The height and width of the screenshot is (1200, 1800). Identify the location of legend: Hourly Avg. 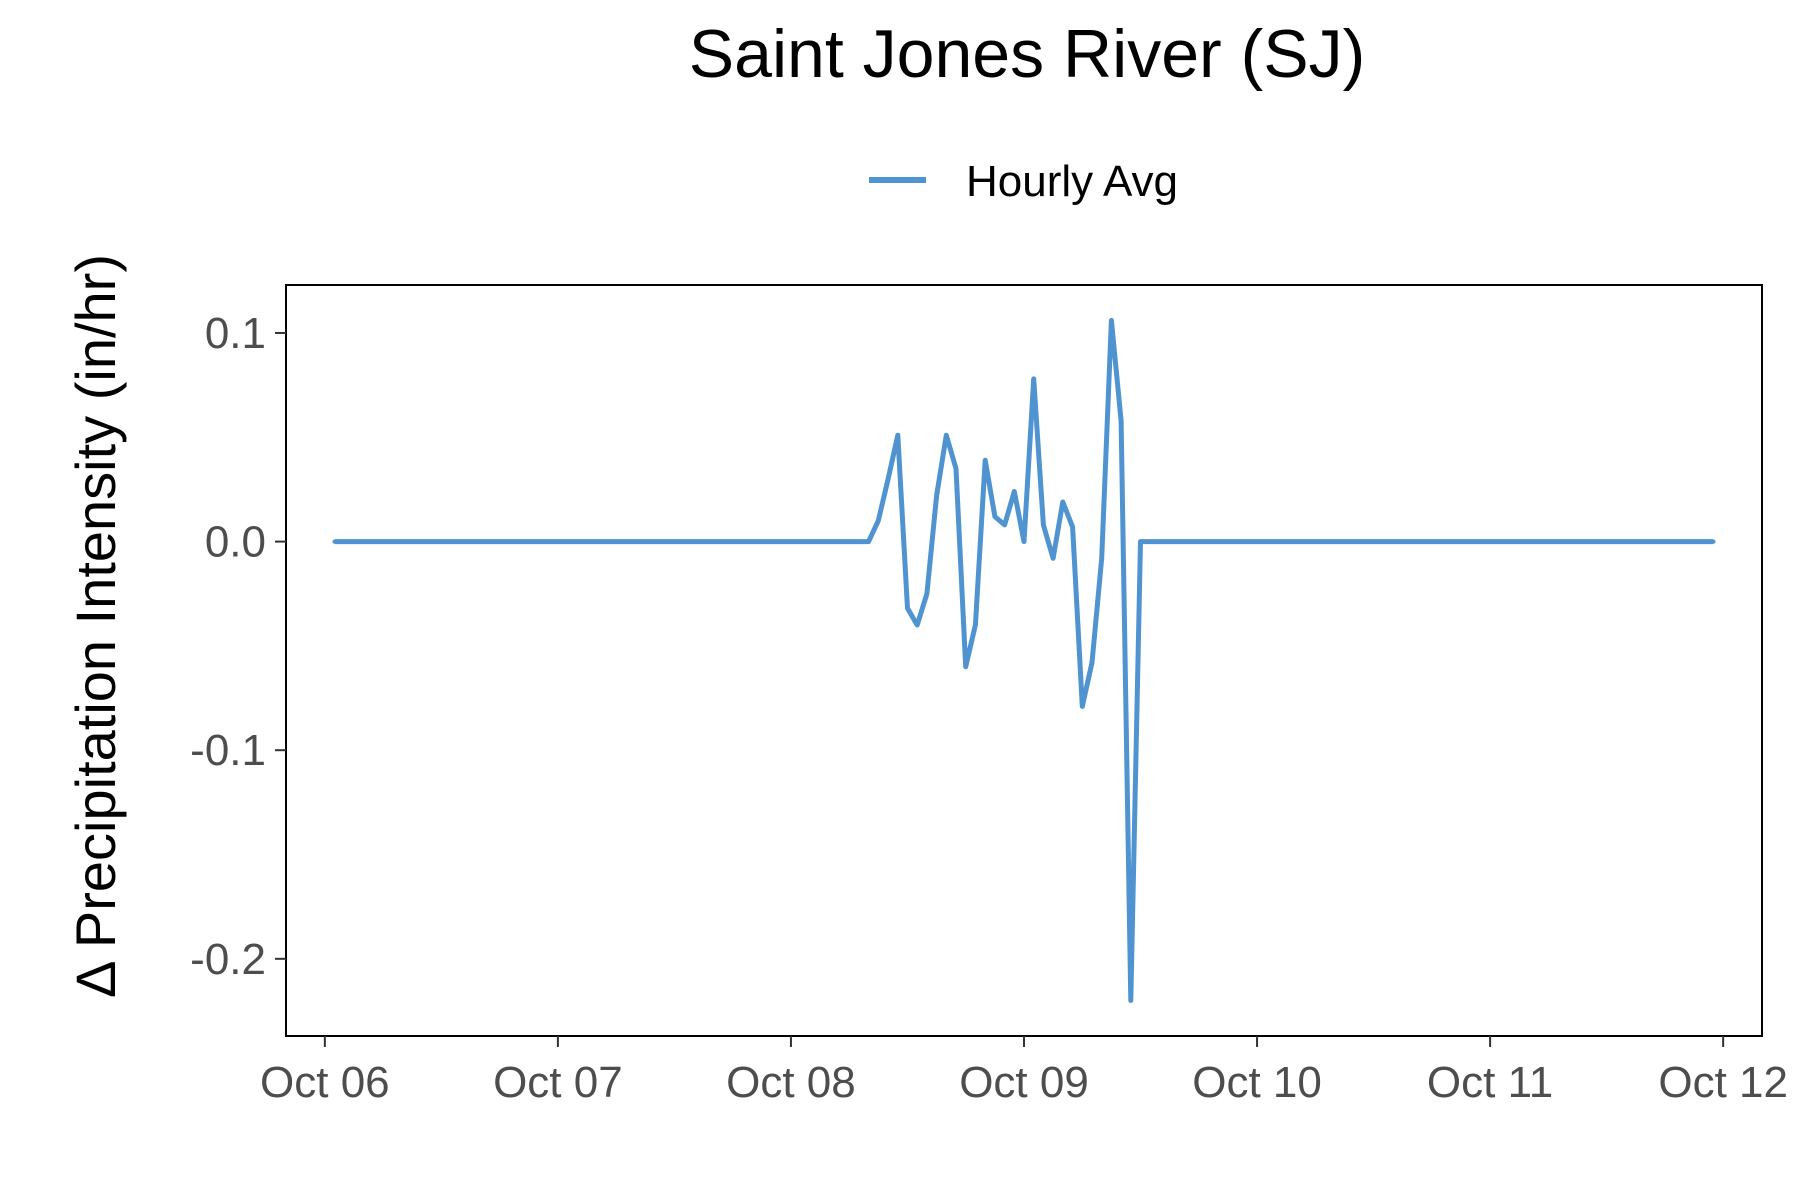
(1023, 181).